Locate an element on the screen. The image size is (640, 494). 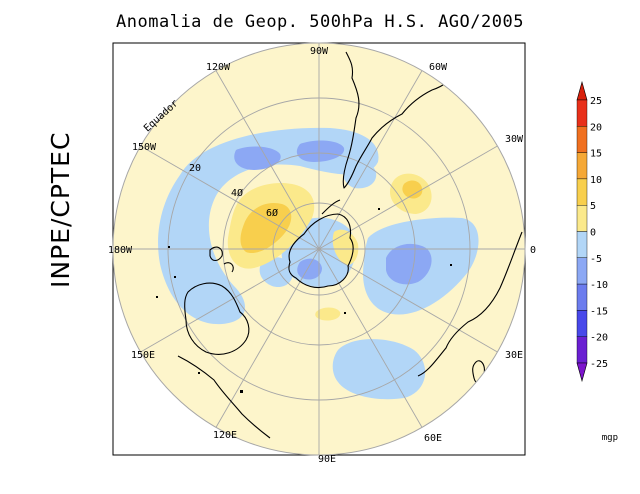
strong-pos-west is located at coordinates (266, 228).